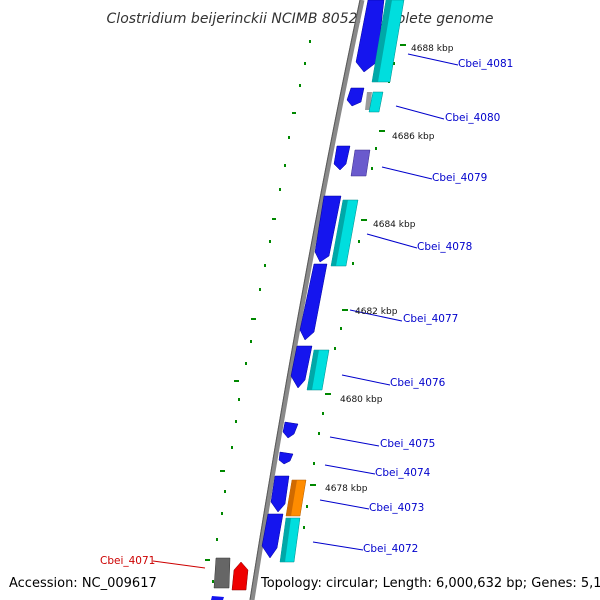  Describe the element at coordinates (346, 489) in the screenshot. I see `scale-label-4678: 4678 kbp` at that location.